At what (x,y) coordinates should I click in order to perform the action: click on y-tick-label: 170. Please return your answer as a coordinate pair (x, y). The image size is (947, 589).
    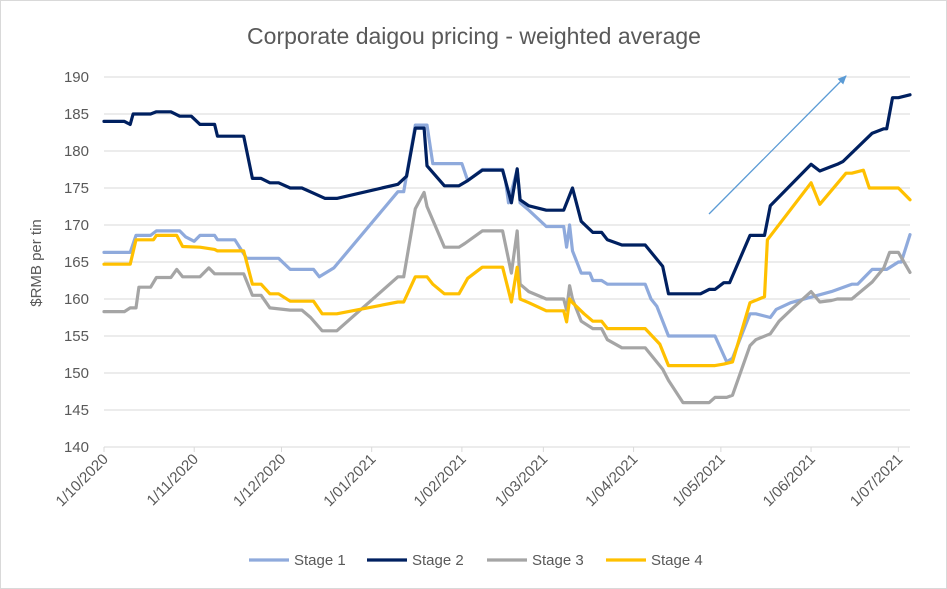
    Looking at the image, I should click on (76, 225).